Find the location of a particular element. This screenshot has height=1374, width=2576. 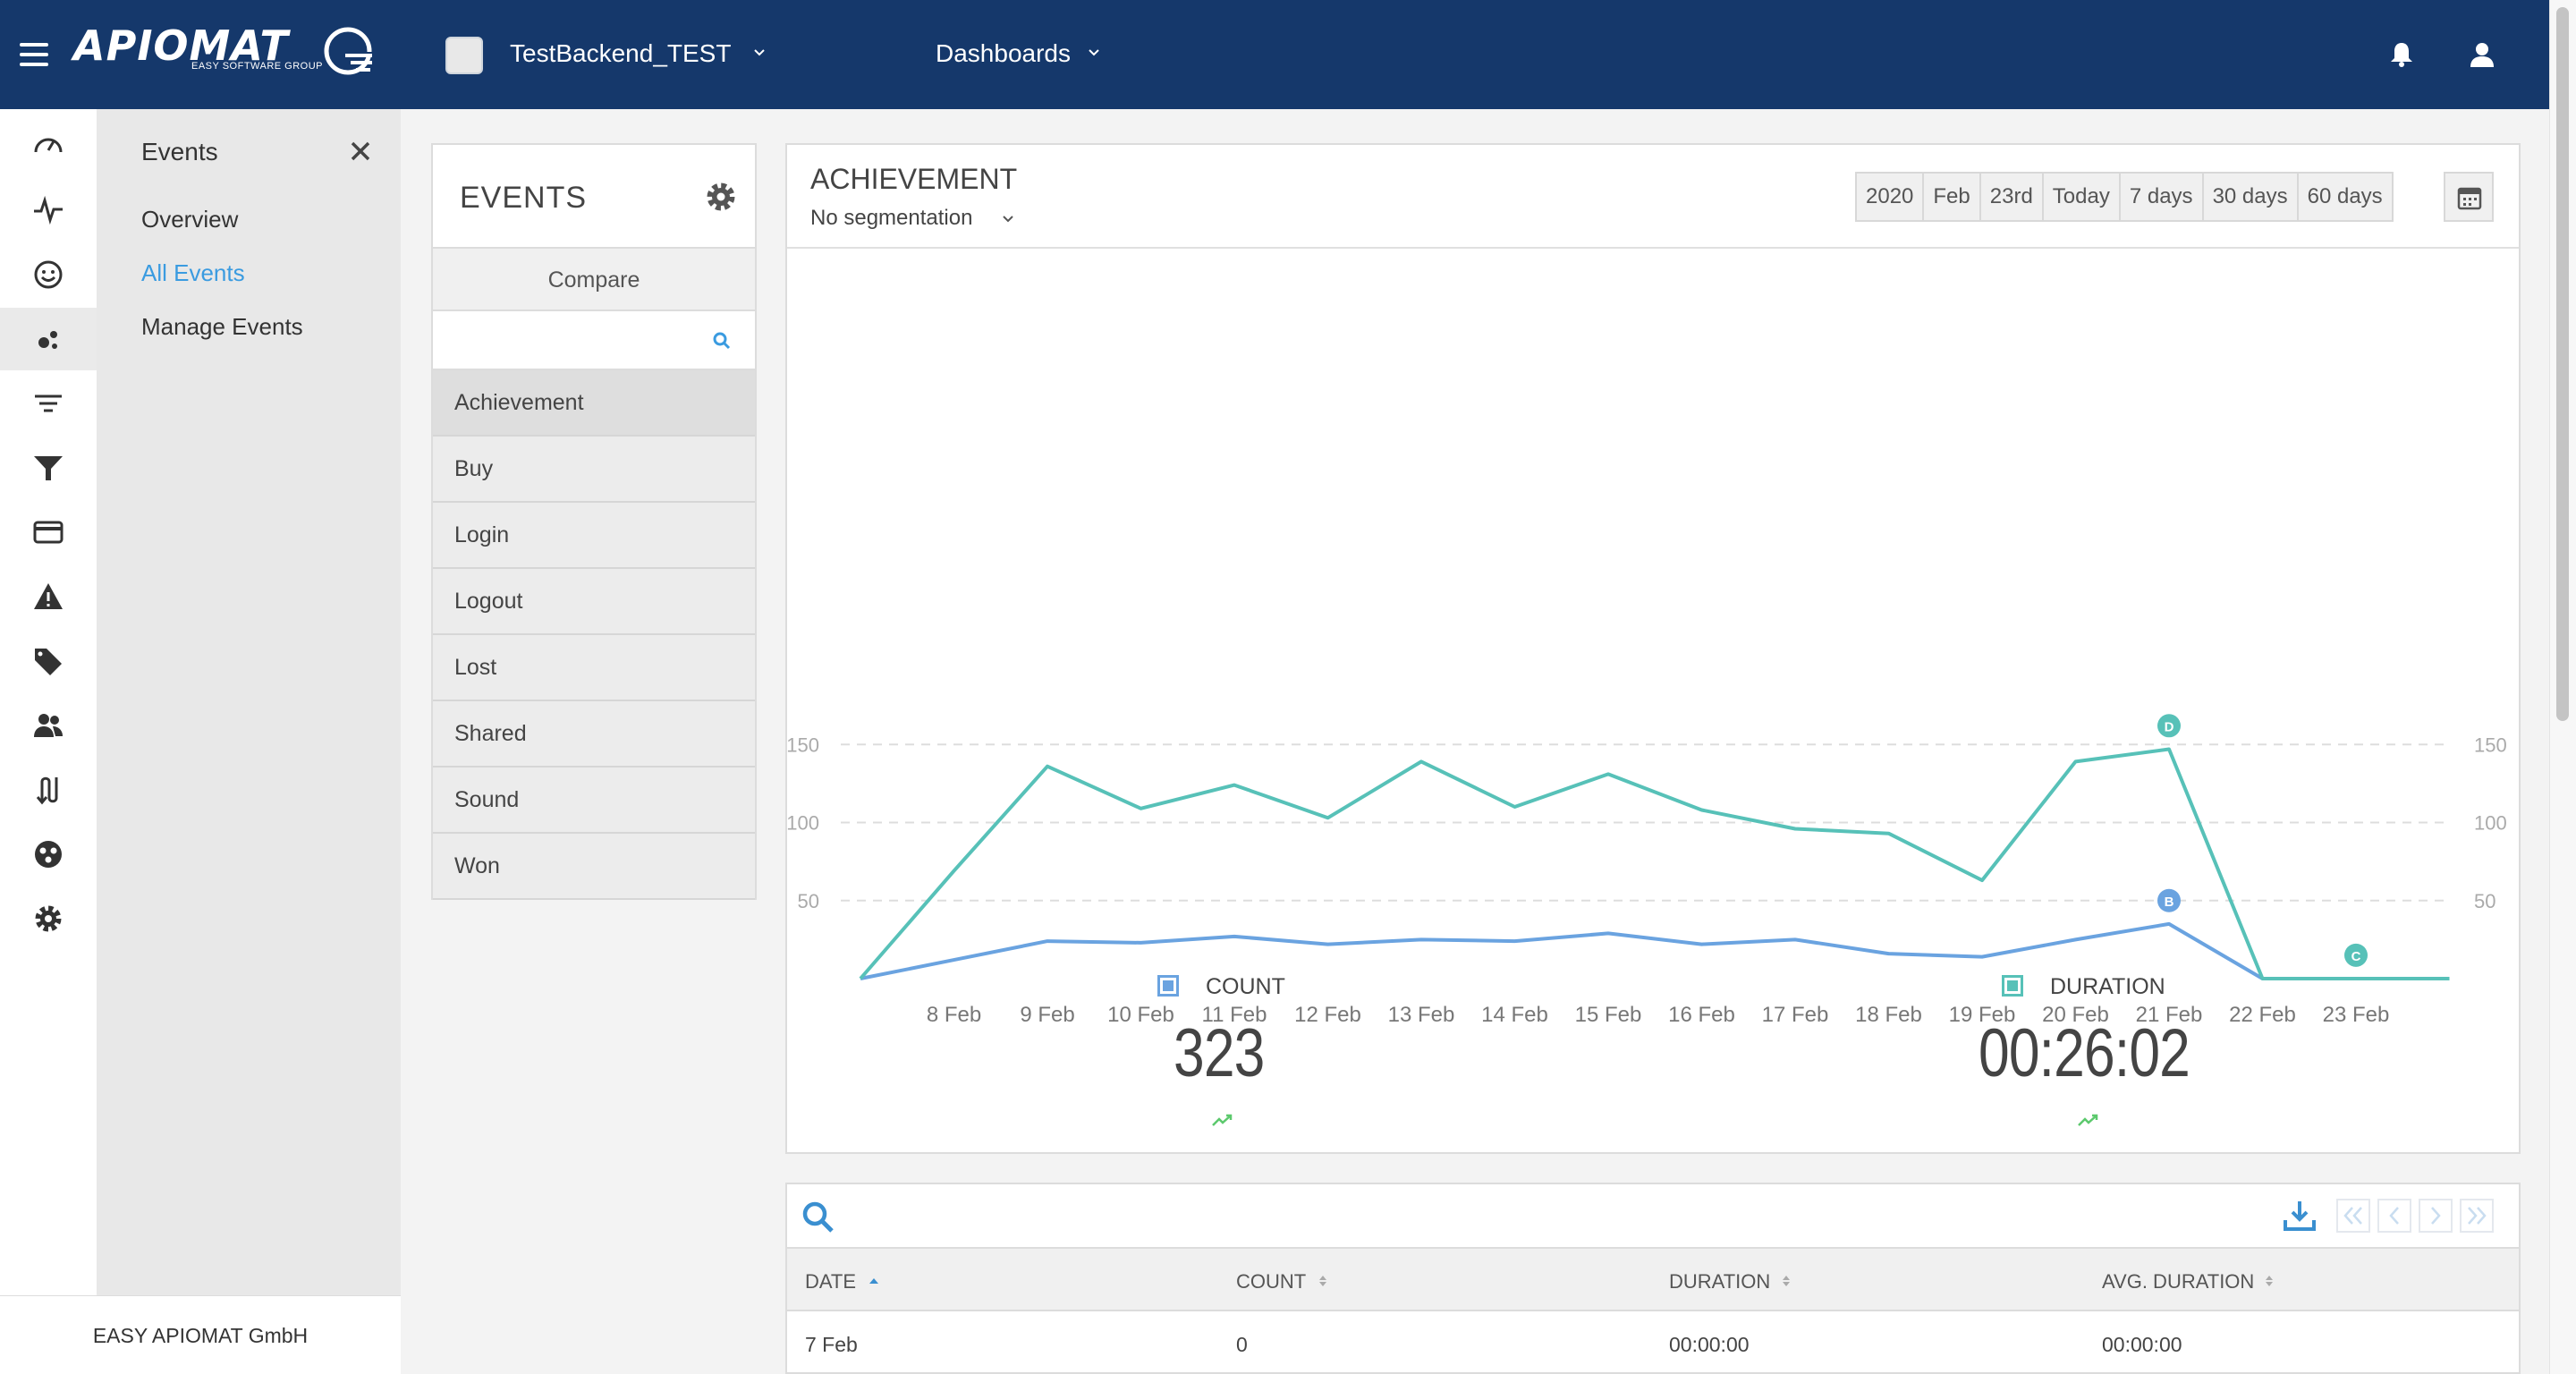

rail-events is located at coordinates (48, 339).